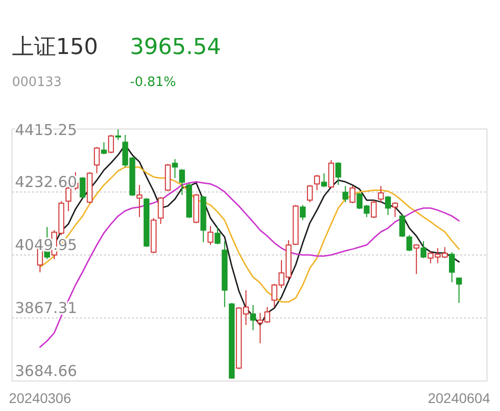 Image resolution: width=500 pixels, height=411 pixels. Describe the element at coordinates (40, 398) in the screenshot. I see `x-tick-label: 20240306` at that location.